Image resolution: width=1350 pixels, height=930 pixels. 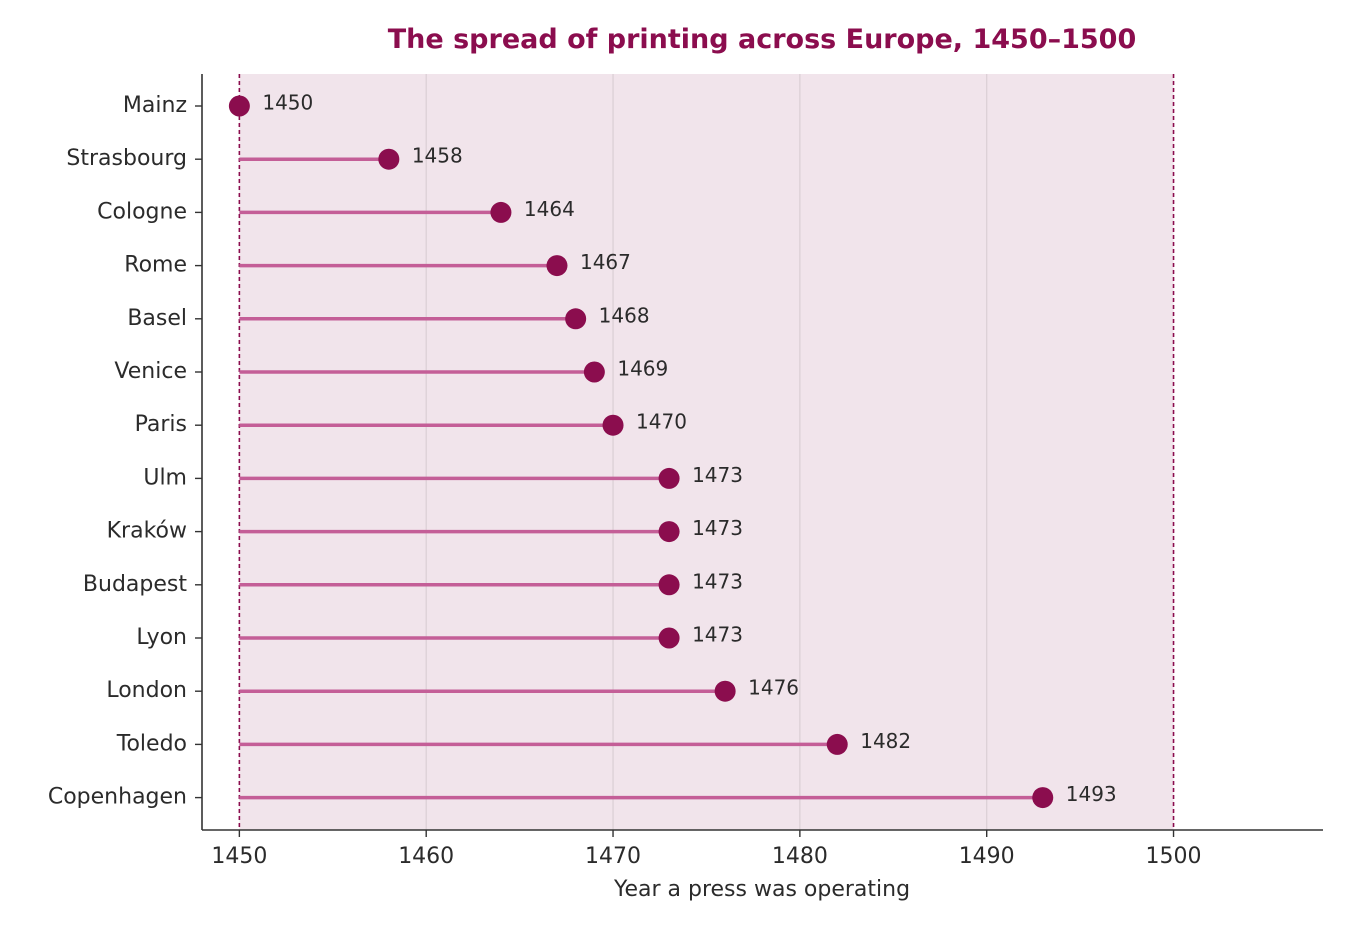 What do you see at coordinates (161, 637) in the screenshot?
I see `y-tick-label: Lyon` at bounding box center [161, 637].